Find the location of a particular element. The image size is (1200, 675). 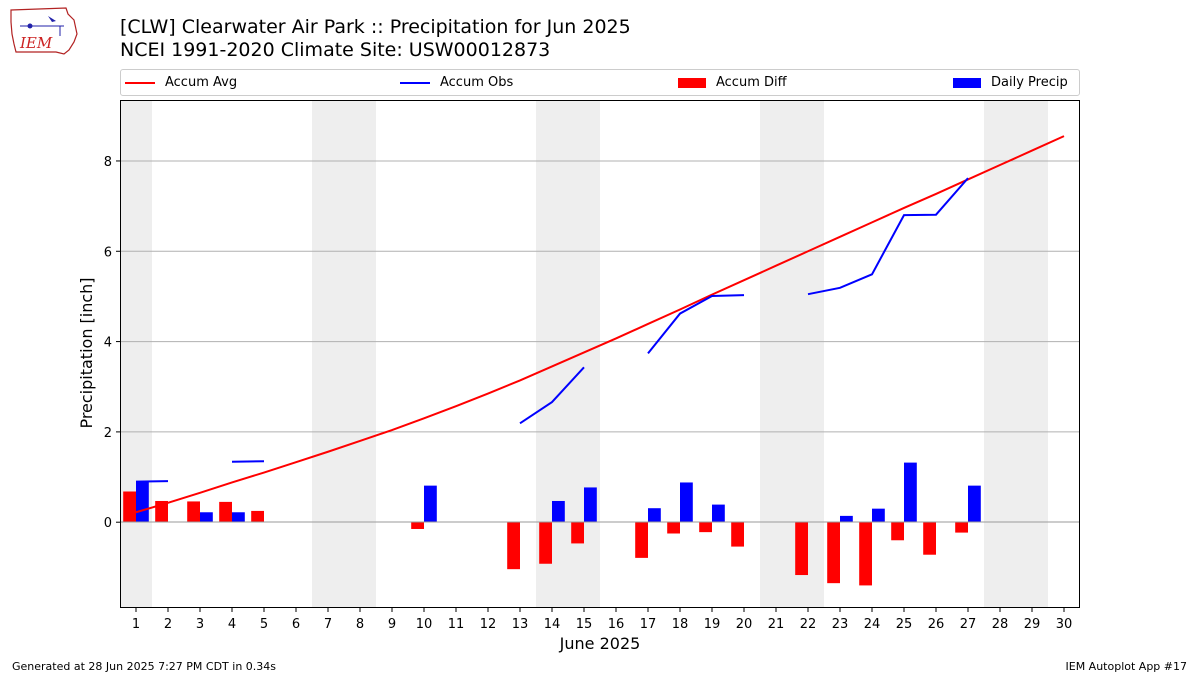

x-tick-label: 24 is located at coordinates (872, 624).